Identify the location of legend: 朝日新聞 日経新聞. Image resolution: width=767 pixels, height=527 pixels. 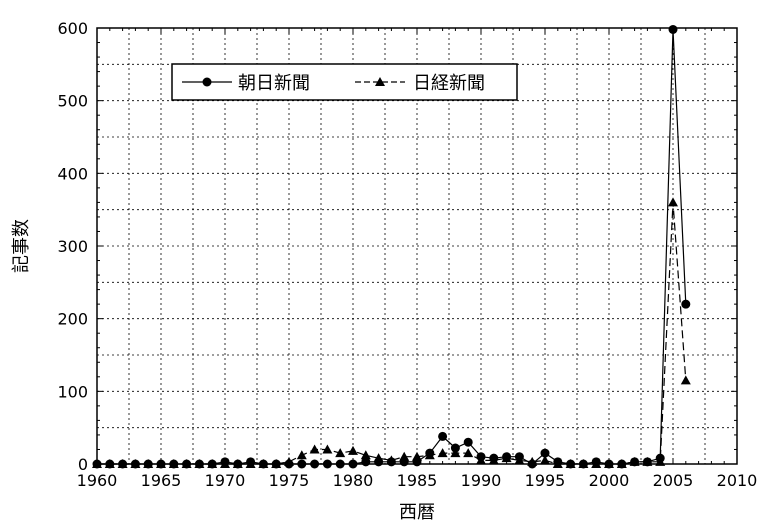
(344, 82).